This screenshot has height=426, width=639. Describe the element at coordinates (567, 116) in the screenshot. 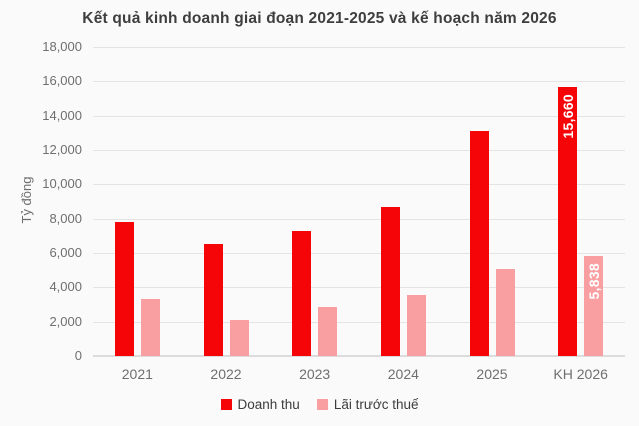

I see `bar-value-label: 15,660` at that location.